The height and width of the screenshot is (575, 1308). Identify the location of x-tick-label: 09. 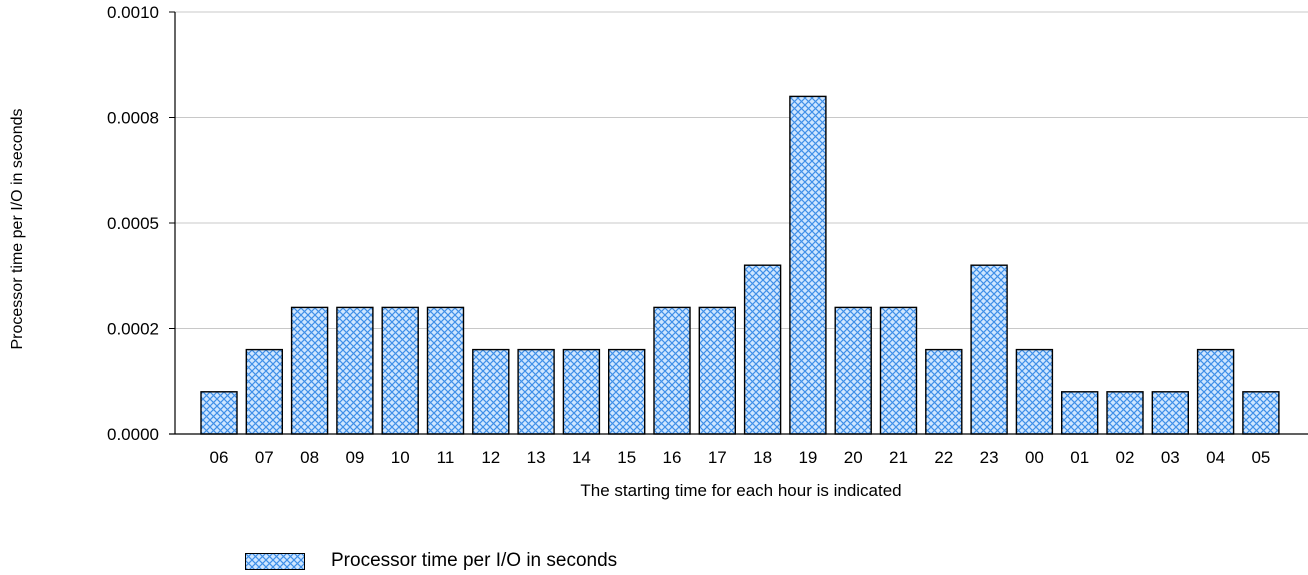
(354, 457).